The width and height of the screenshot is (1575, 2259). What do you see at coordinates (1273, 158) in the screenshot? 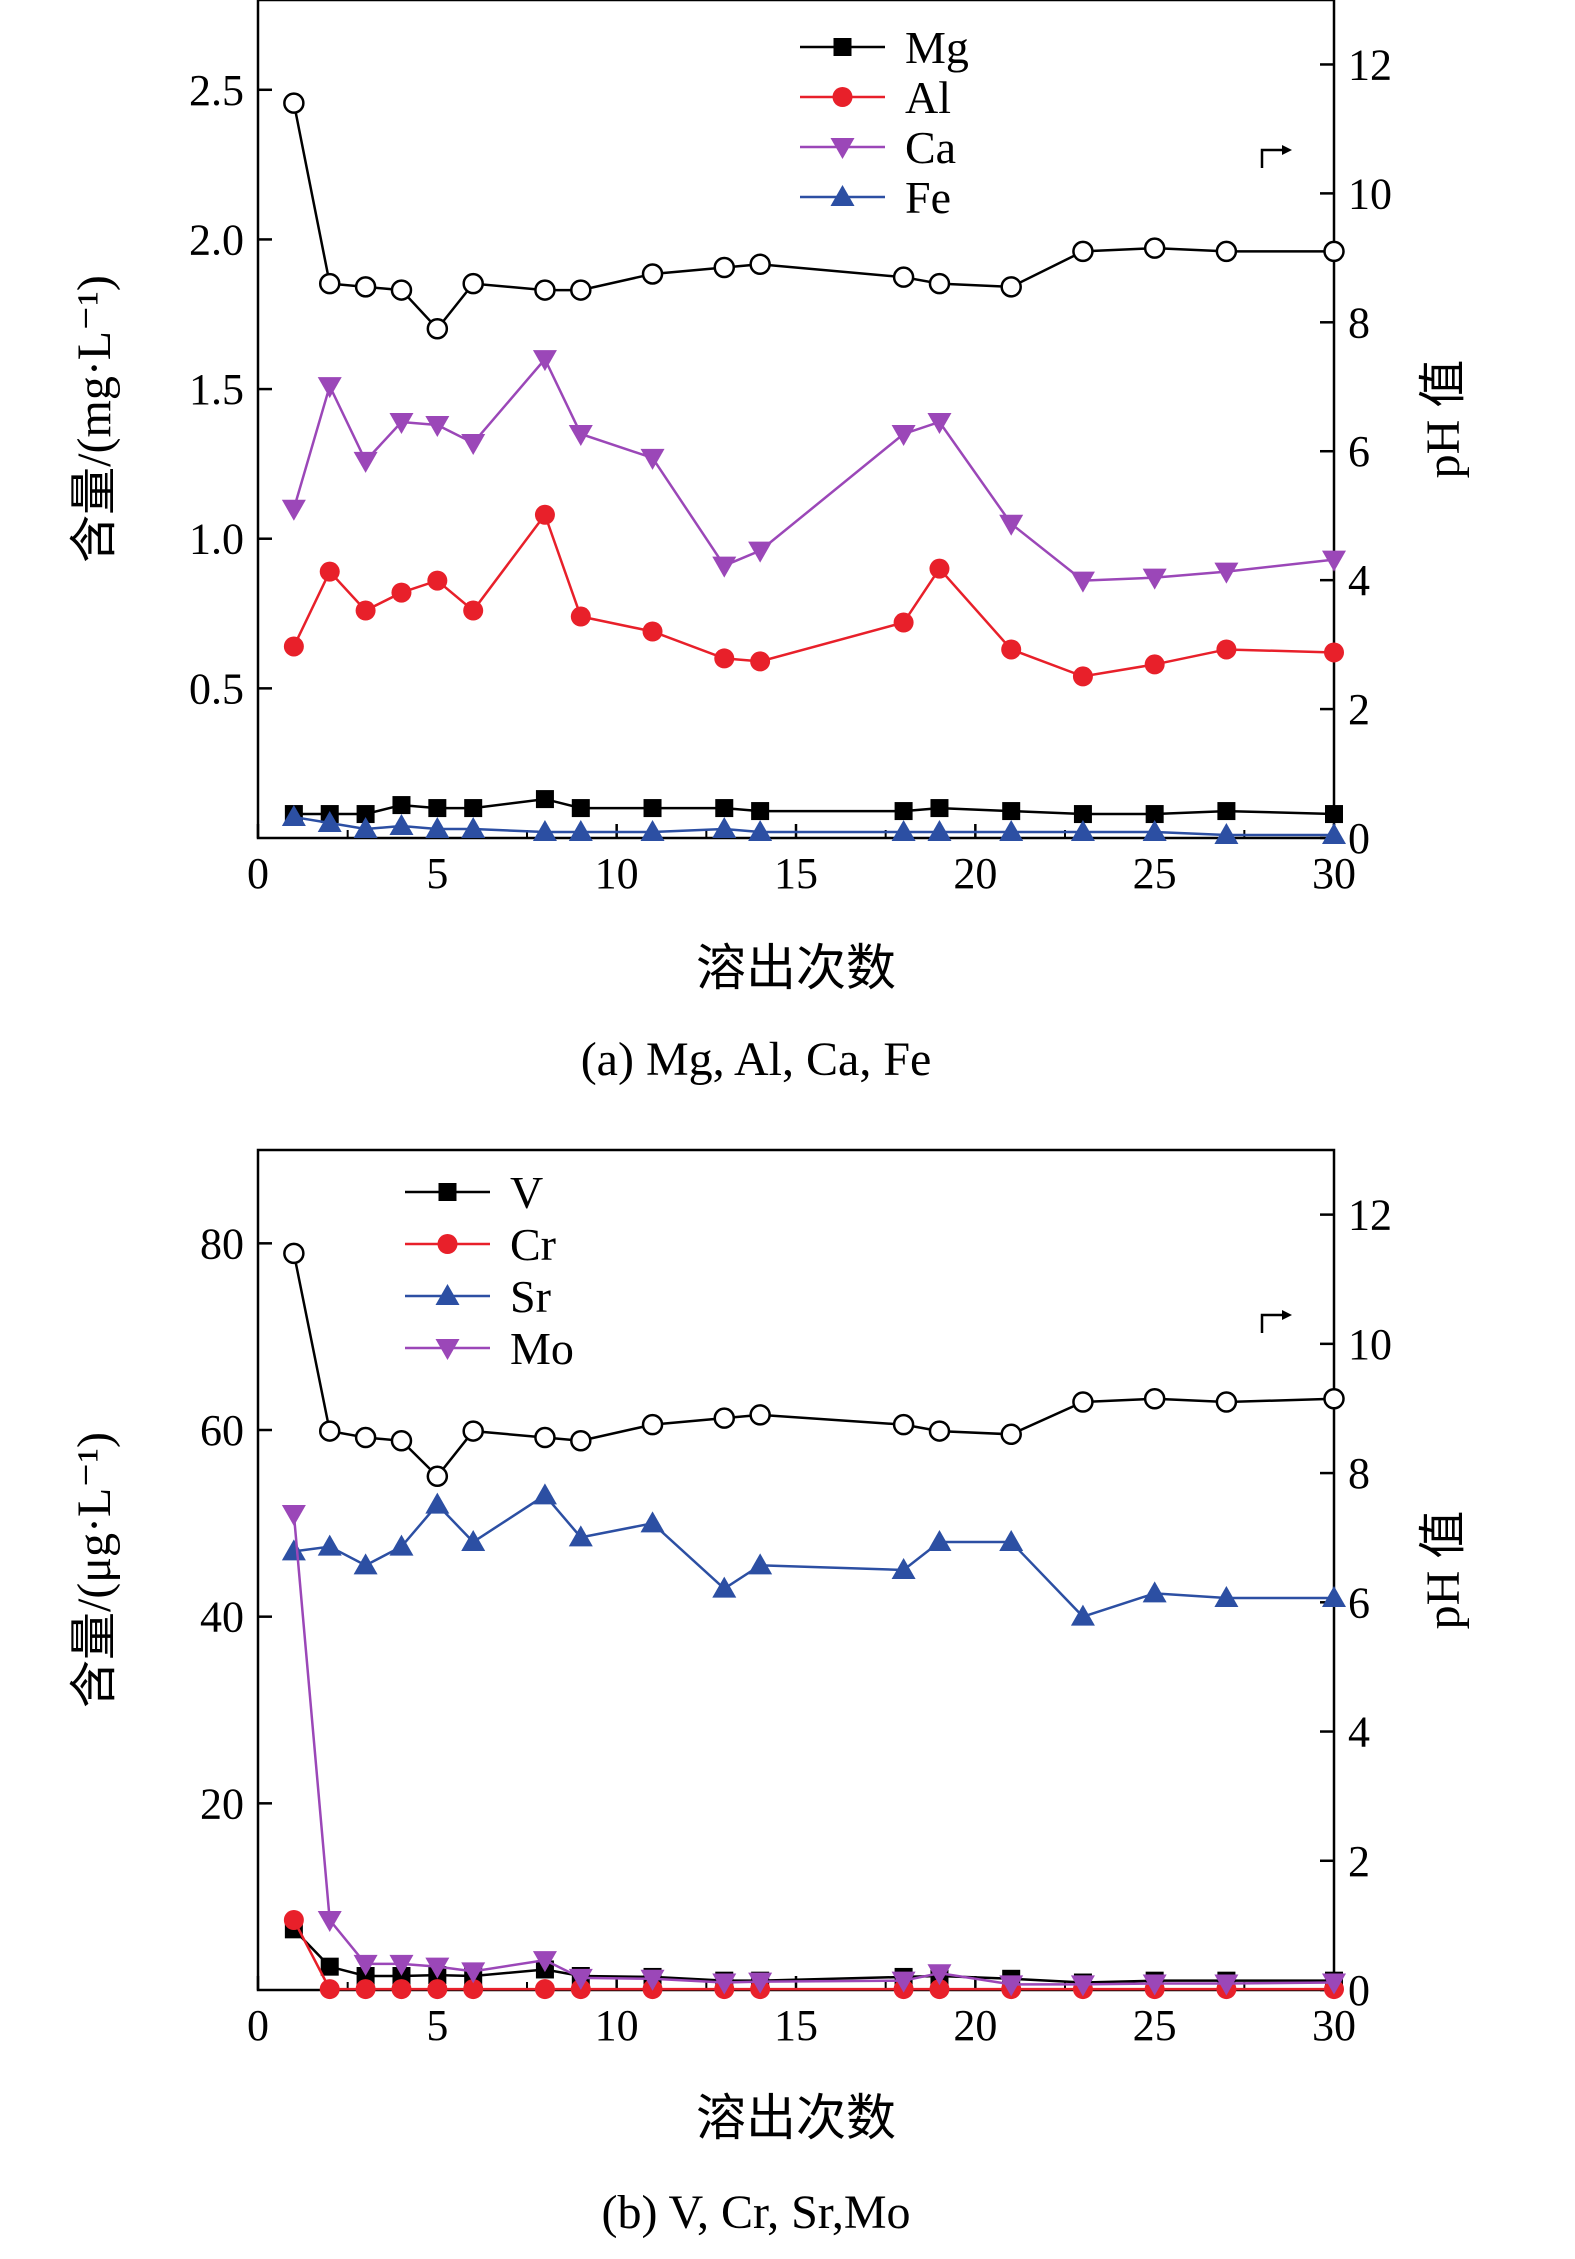
I see `right-axis-arrow-icon` at bounding box center [1273, 158].